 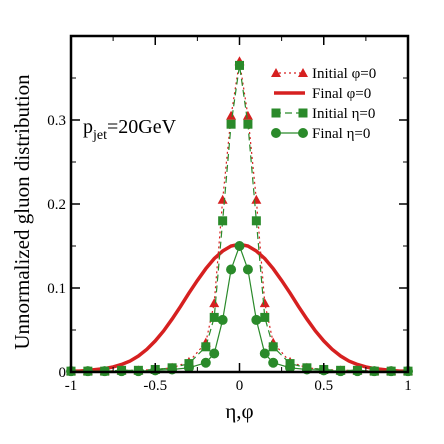 I want to click on jet-momentum-annotation: pjet=20GeV, so click(x=130, y=129).